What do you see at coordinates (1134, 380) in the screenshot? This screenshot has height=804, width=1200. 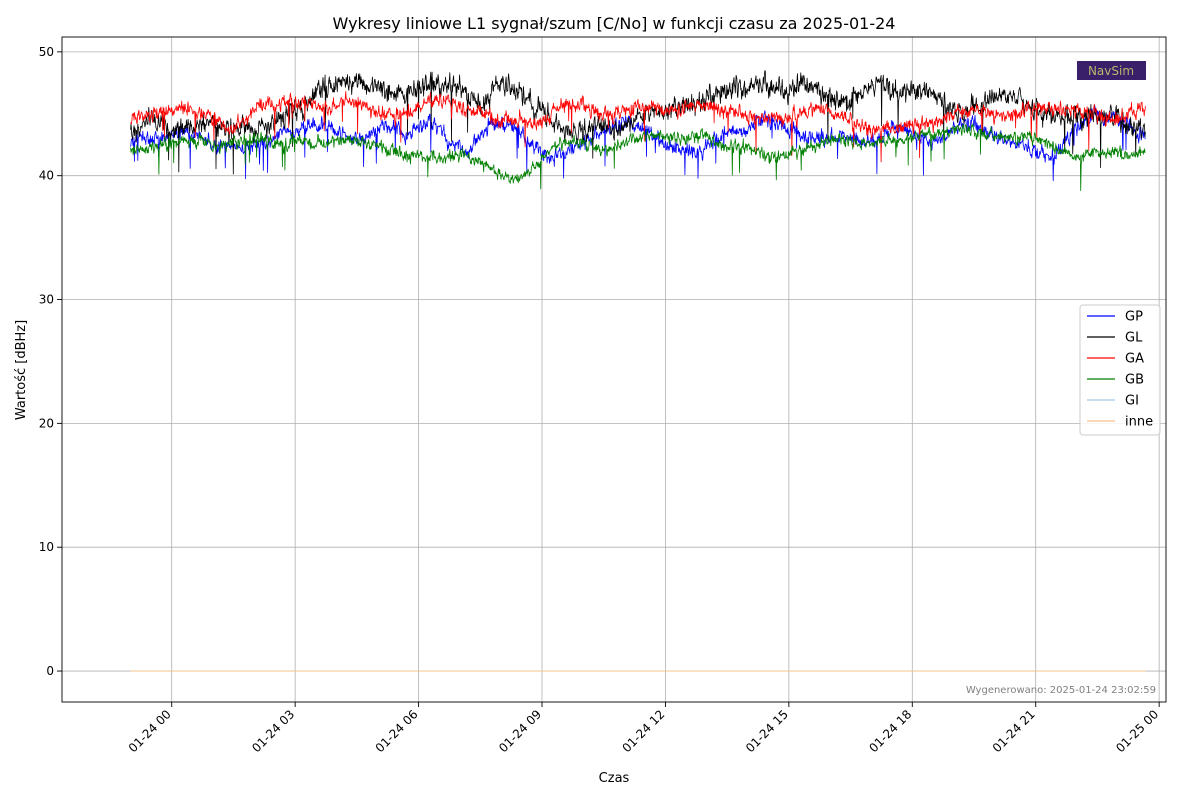 I see `legend-label-gb: GB` at bounding box center [1134, 380].